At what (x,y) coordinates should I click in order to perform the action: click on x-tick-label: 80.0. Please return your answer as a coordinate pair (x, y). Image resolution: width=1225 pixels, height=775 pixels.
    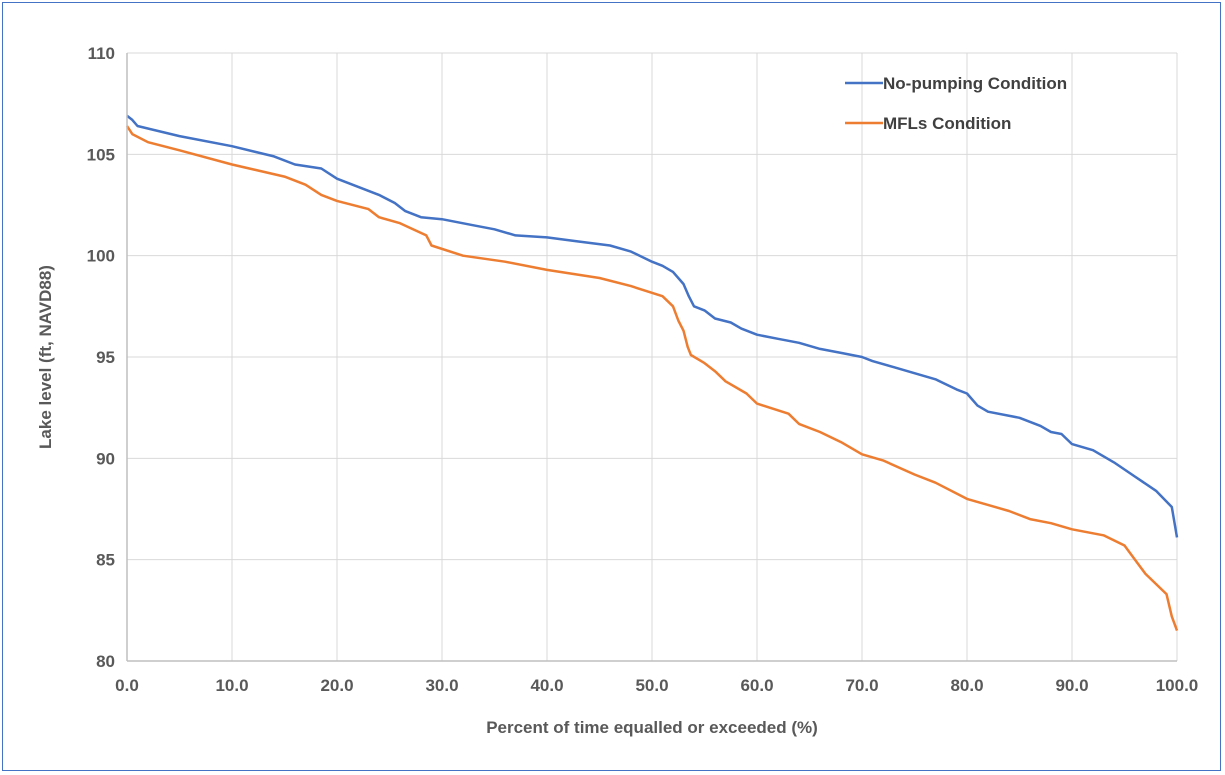
    Looking at the image, I should click on (966, 685).